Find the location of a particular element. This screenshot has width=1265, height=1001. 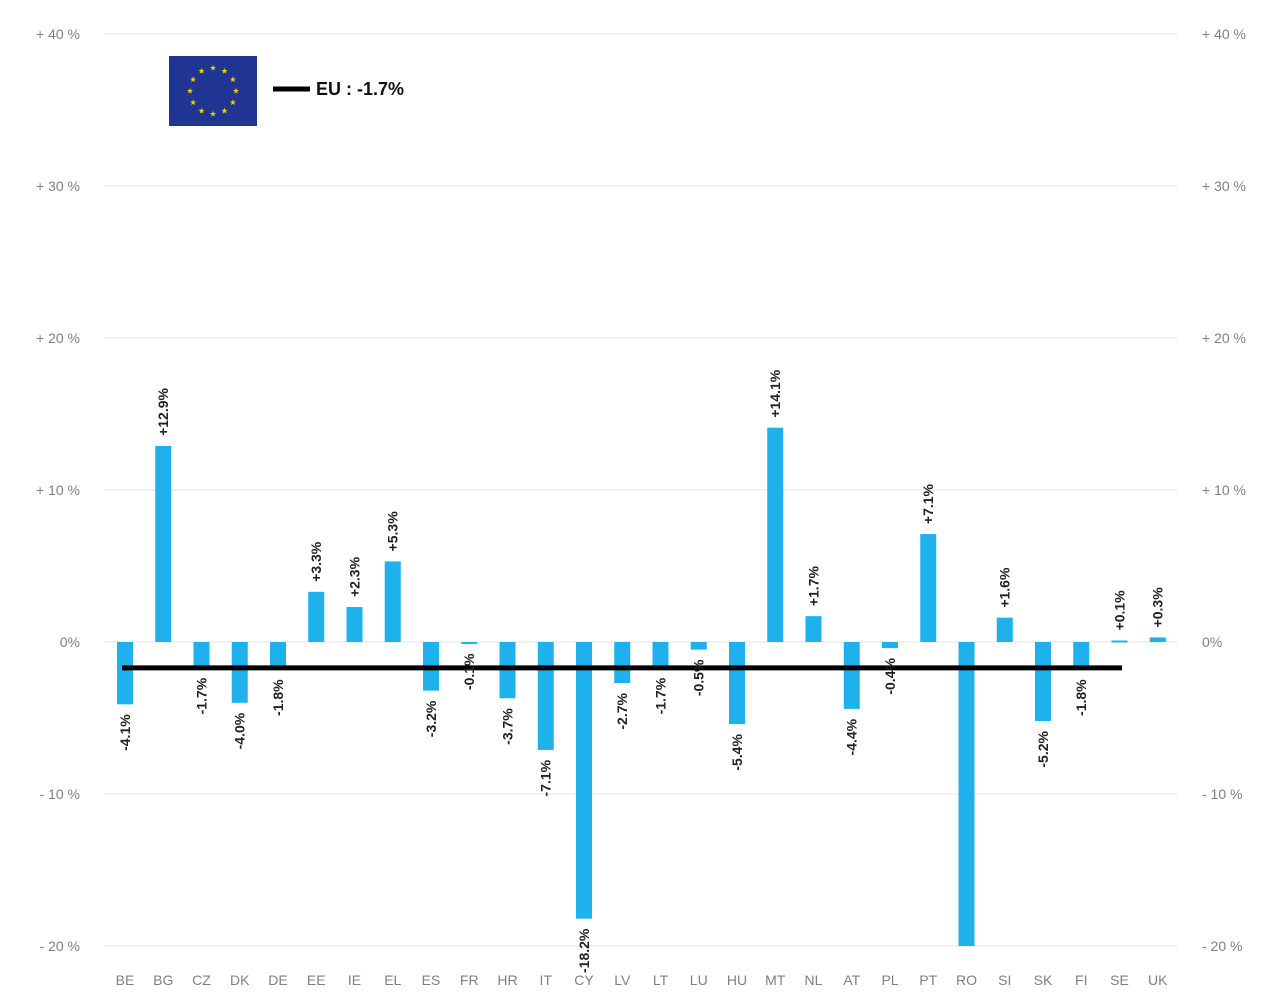

category-label-hu: HU is located at coordinates (737, 980).